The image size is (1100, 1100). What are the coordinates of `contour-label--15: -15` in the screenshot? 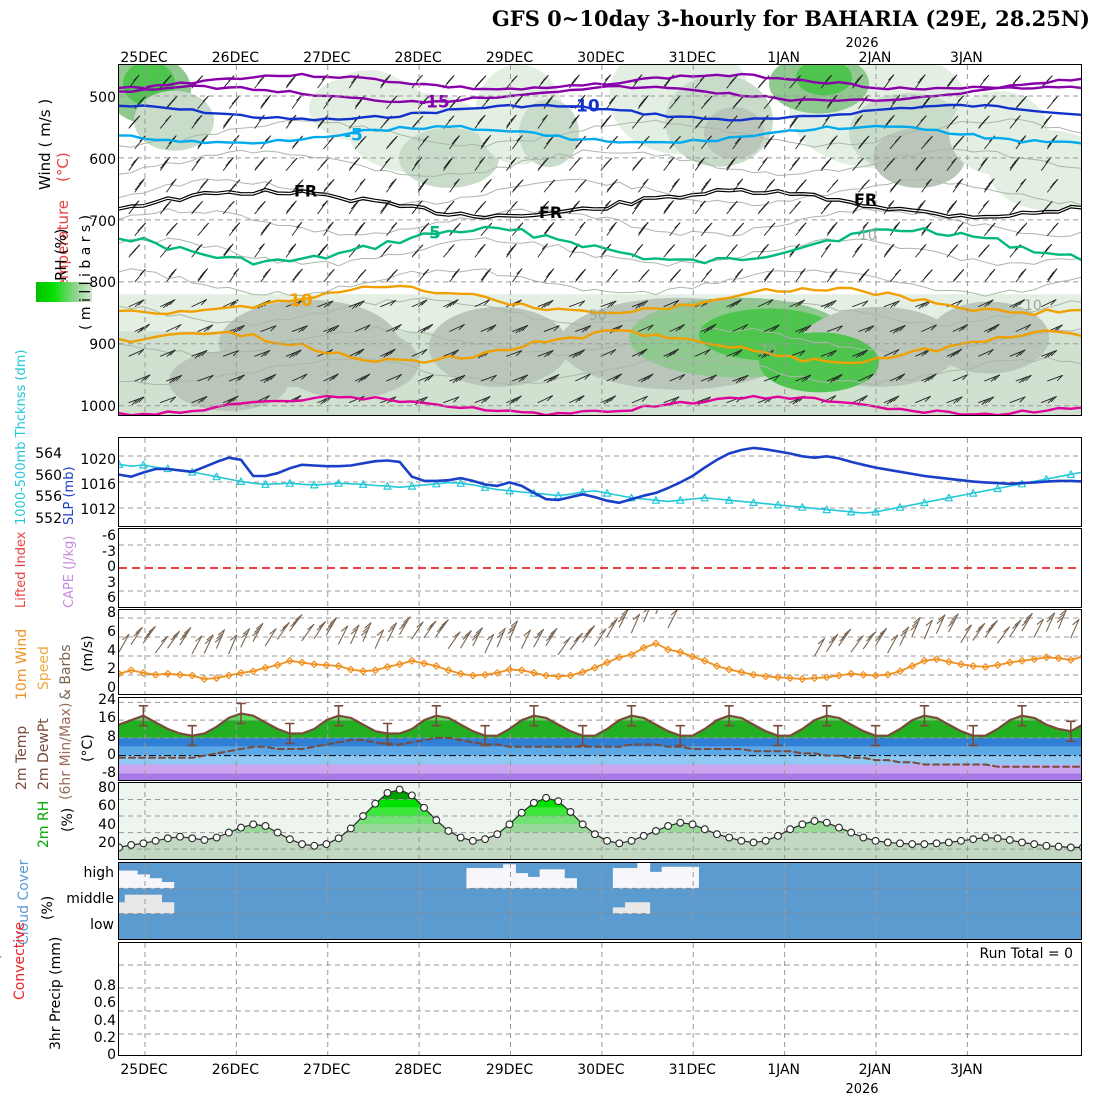 It's located at (434, 102).